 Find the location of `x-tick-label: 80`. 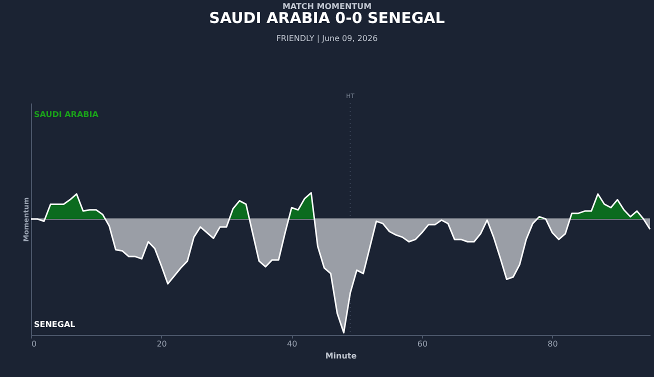

x-tick-label: 80 is located at coordinates (553, 344).